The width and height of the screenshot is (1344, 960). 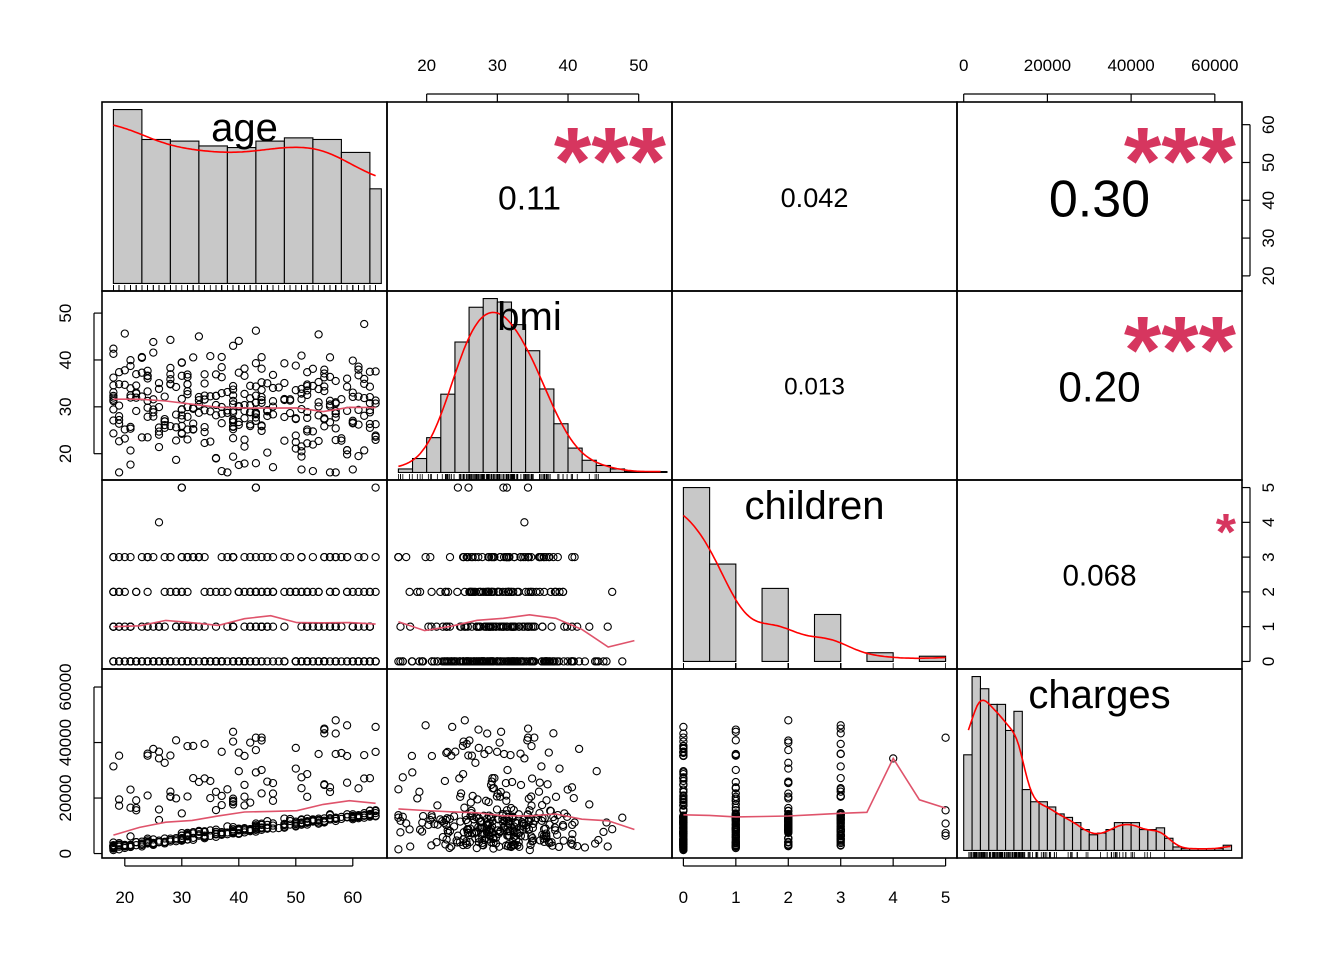 I want to click on significance-stars: ***, so click(x=610, y=161).